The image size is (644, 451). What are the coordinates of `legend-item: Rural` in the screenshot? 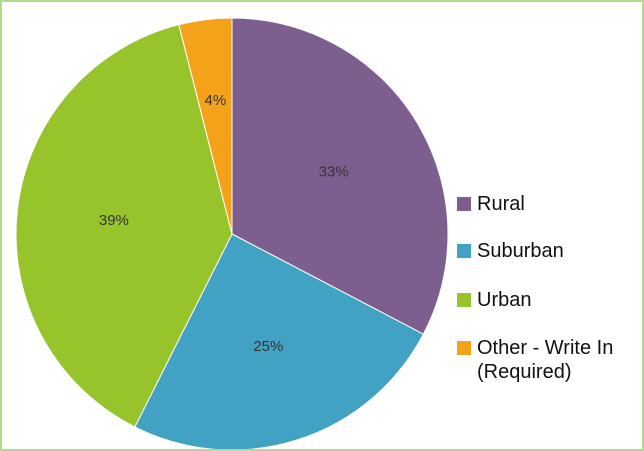 It's located at (549, 204).